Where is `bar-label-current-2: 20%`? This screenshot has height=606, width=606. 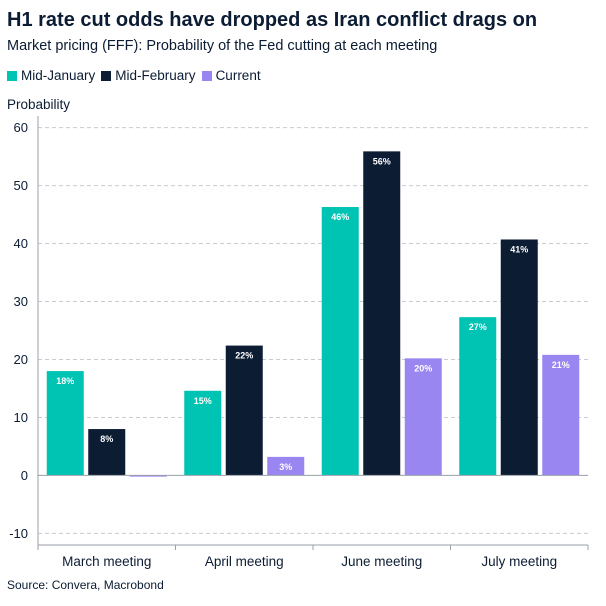
bar-label-current-2: 20% is located at coordinates (423, 368).